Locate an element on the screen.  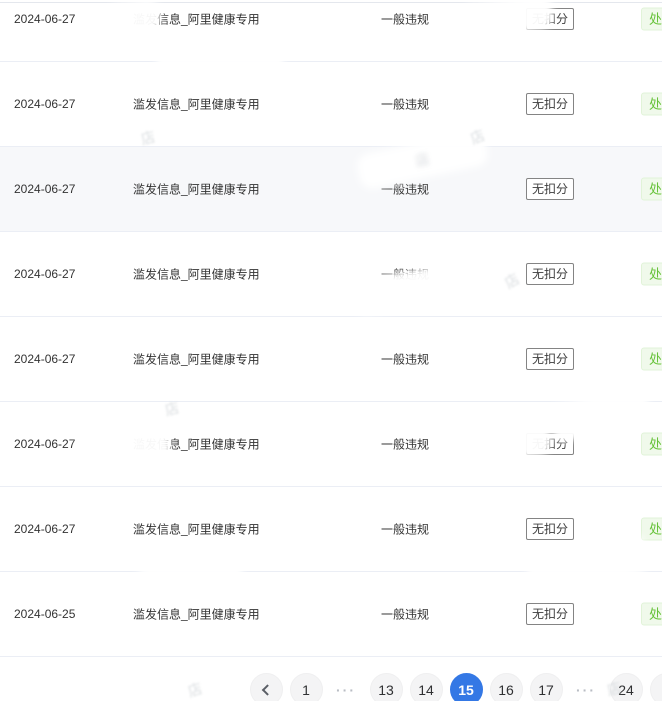
page-button-1: 1 is located at coordinates (306, 687).